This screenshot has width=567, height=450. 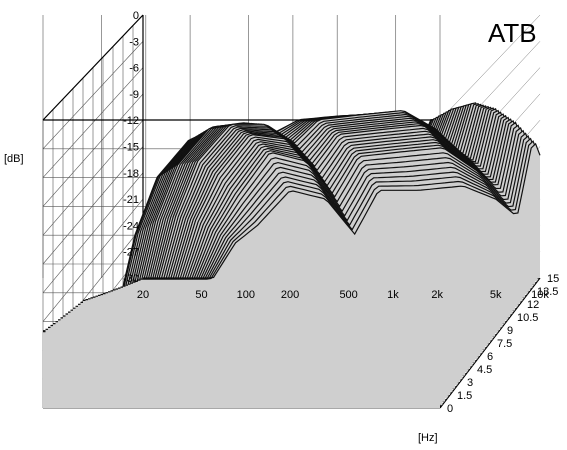 What do you see at coordinates (510, 331) in the screenshot?
I see `t-tick-label: 9` at bounding box center [510, 331].